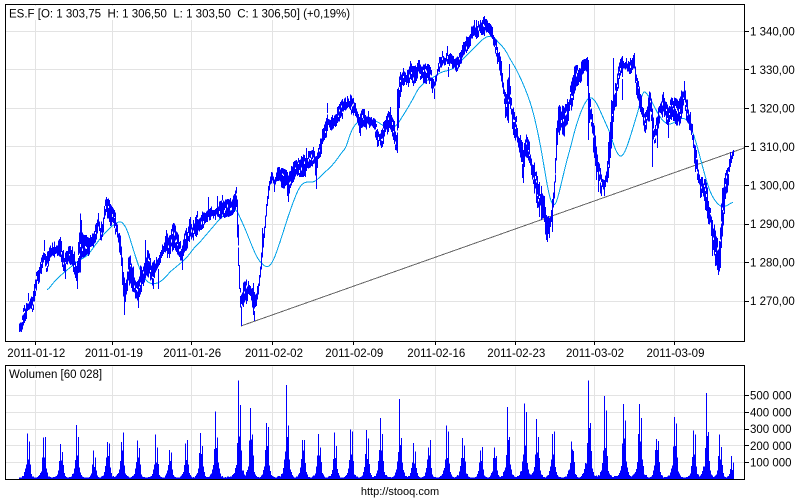 Image resolution: width=800 pixels, height=500 pixels. I want to click on svg-text: 1 330,00, so click(772, 71).